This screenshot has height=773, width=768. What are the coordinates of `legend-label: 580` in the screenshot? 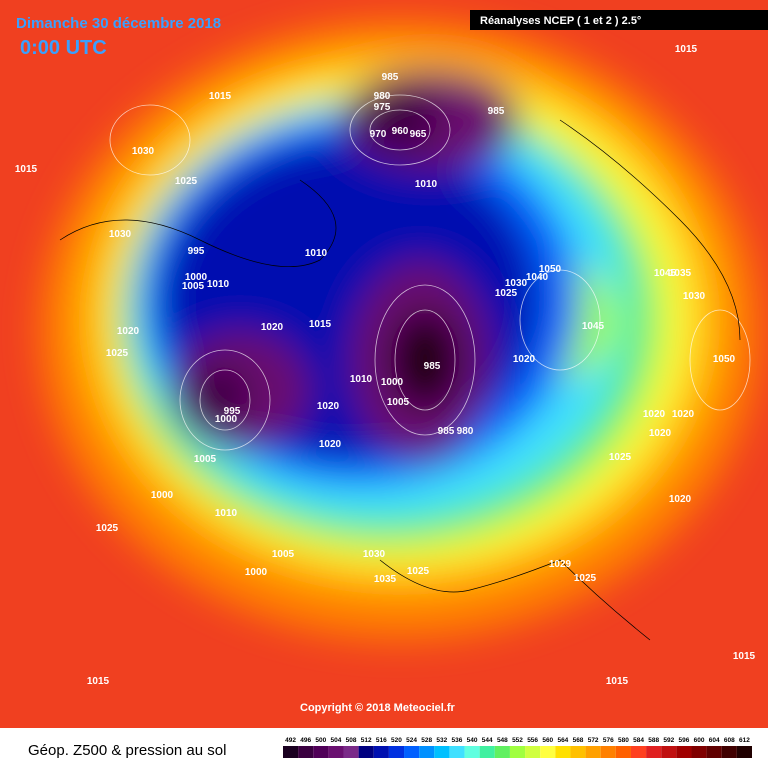 It's located at (623, 740).